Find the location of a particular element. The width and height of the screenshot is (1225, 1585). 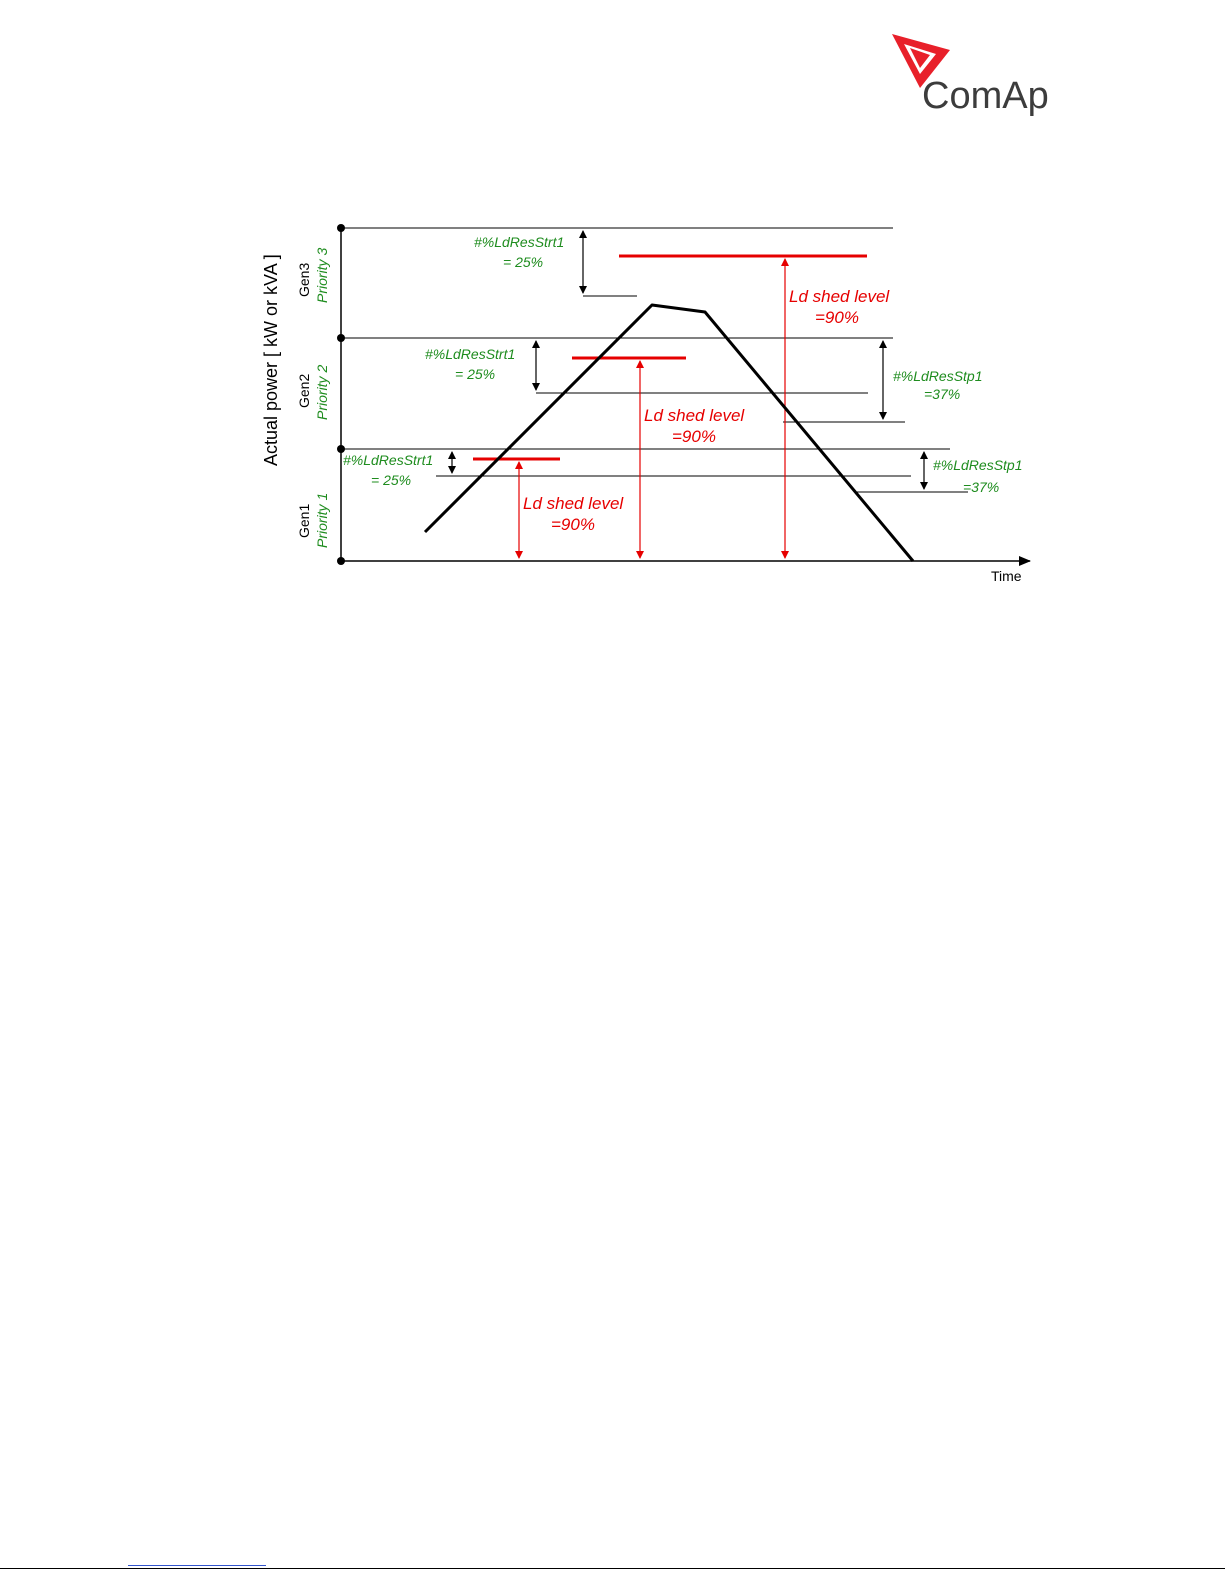

load-curve is located at coordinates (669, 432).